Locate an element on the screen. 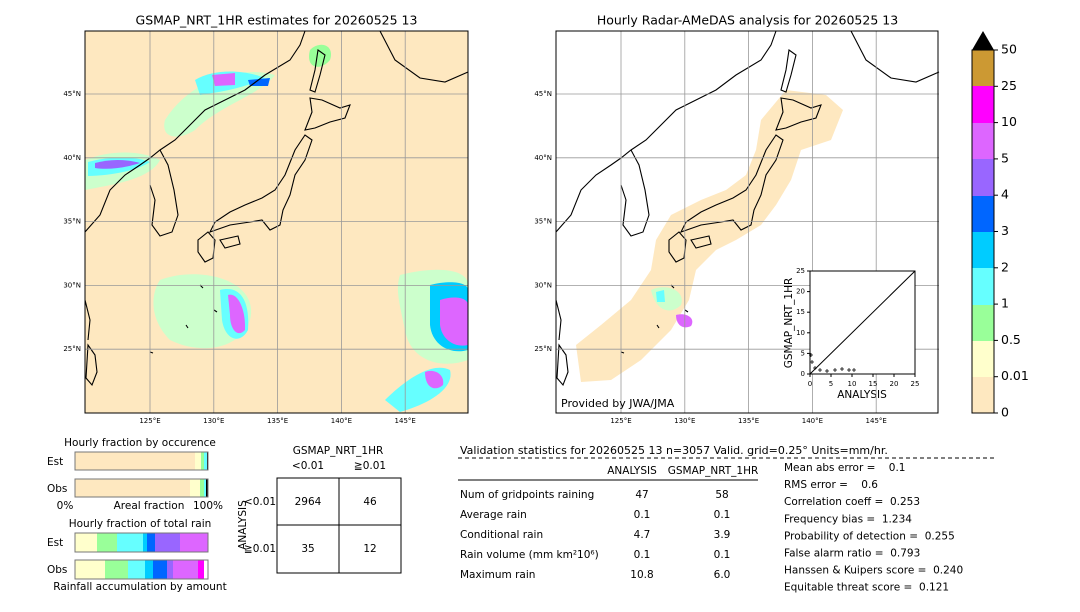  cell: 12 is located at coordinates (369, 549).